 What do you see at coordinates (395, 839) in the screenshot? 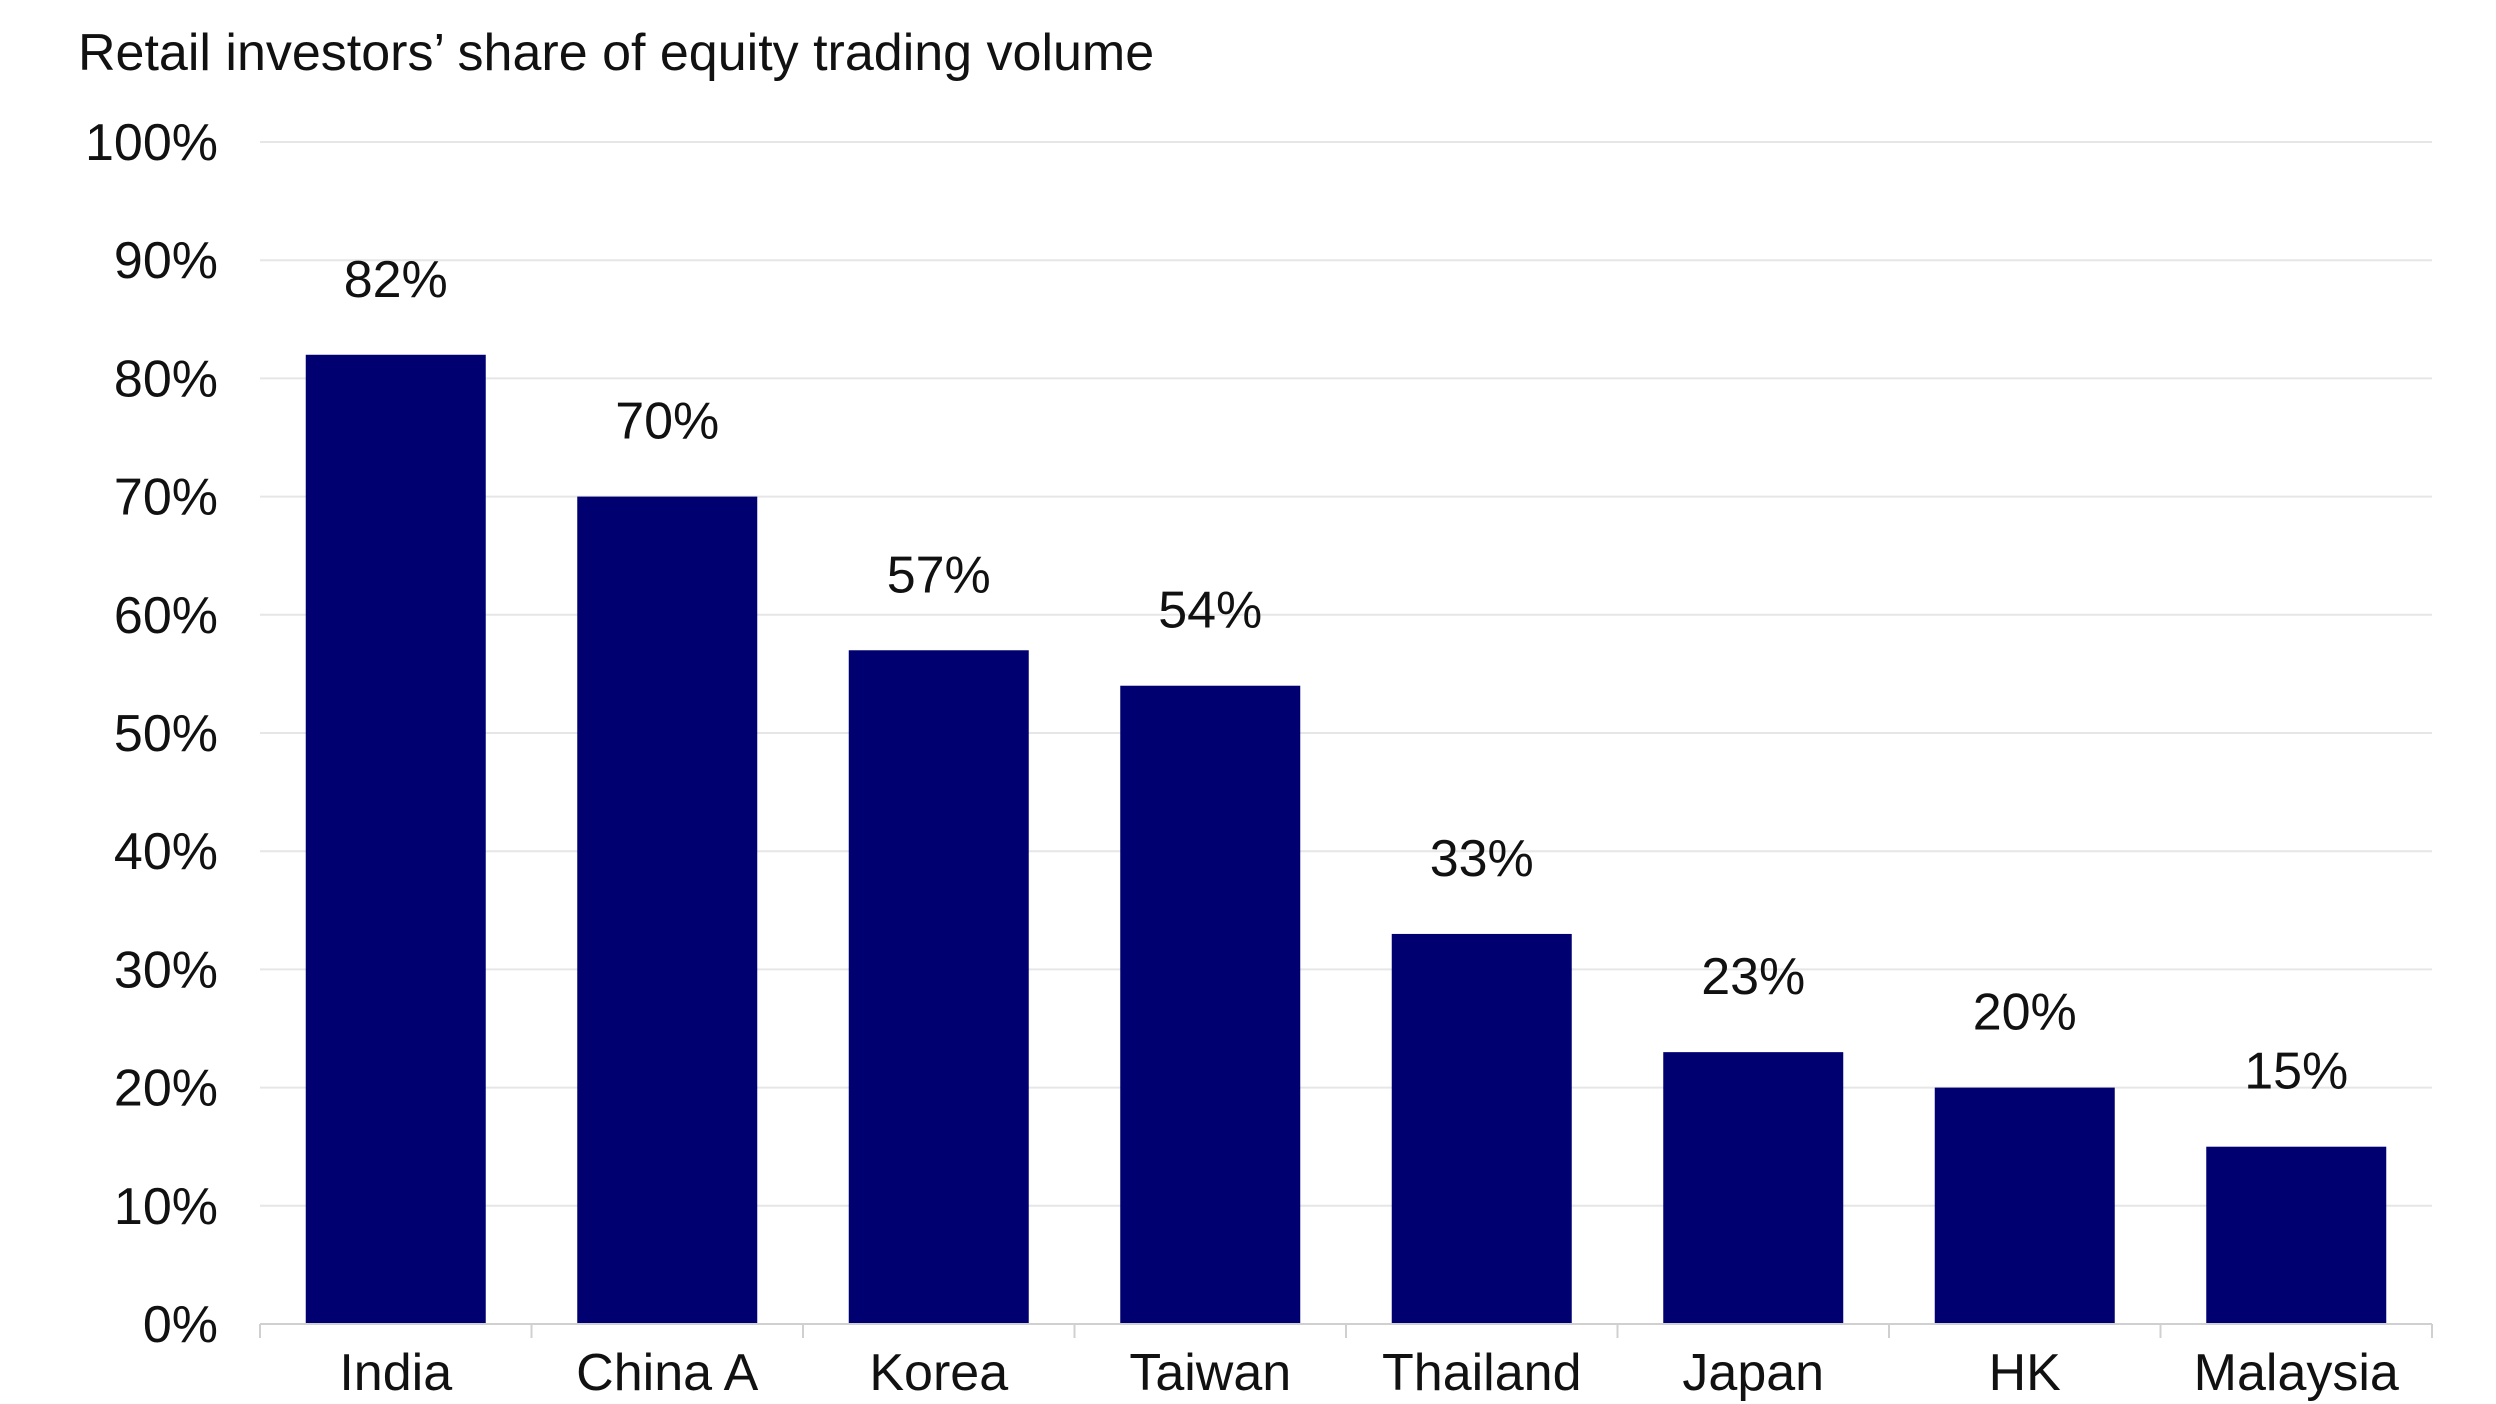
I see `bar-india` at bounding box center [395, 839].